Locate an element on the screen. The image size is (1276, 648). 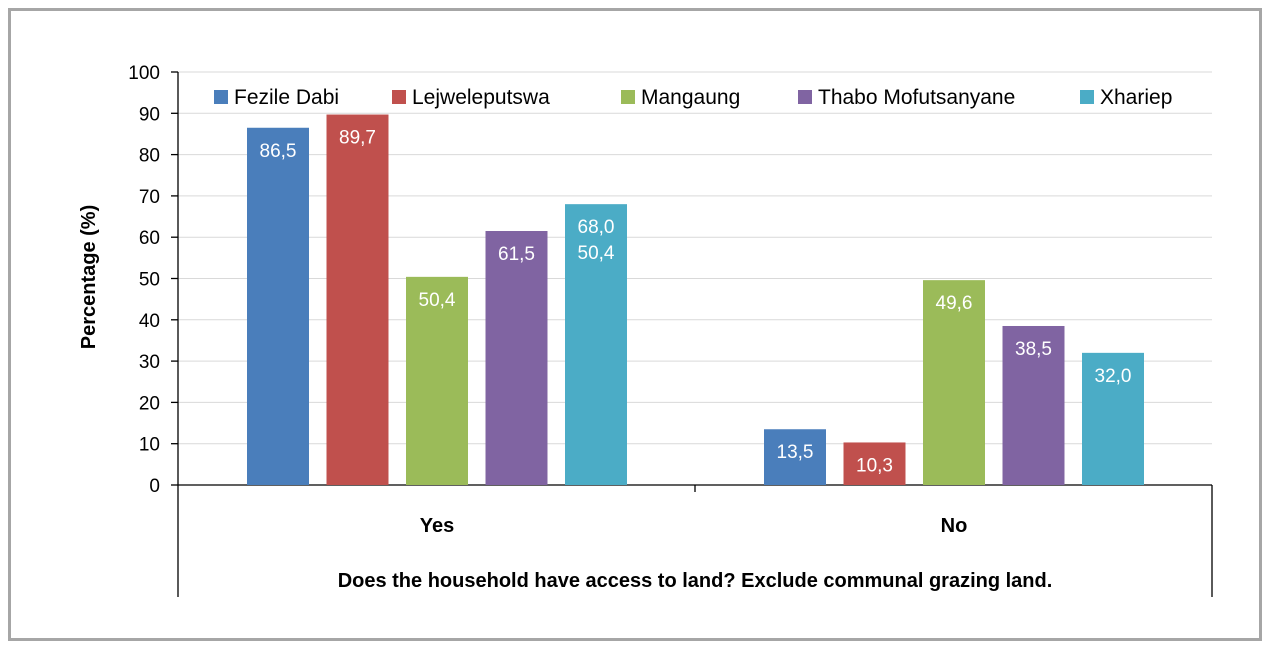
data-label: 61,5 is located at coordinates (516, 254).